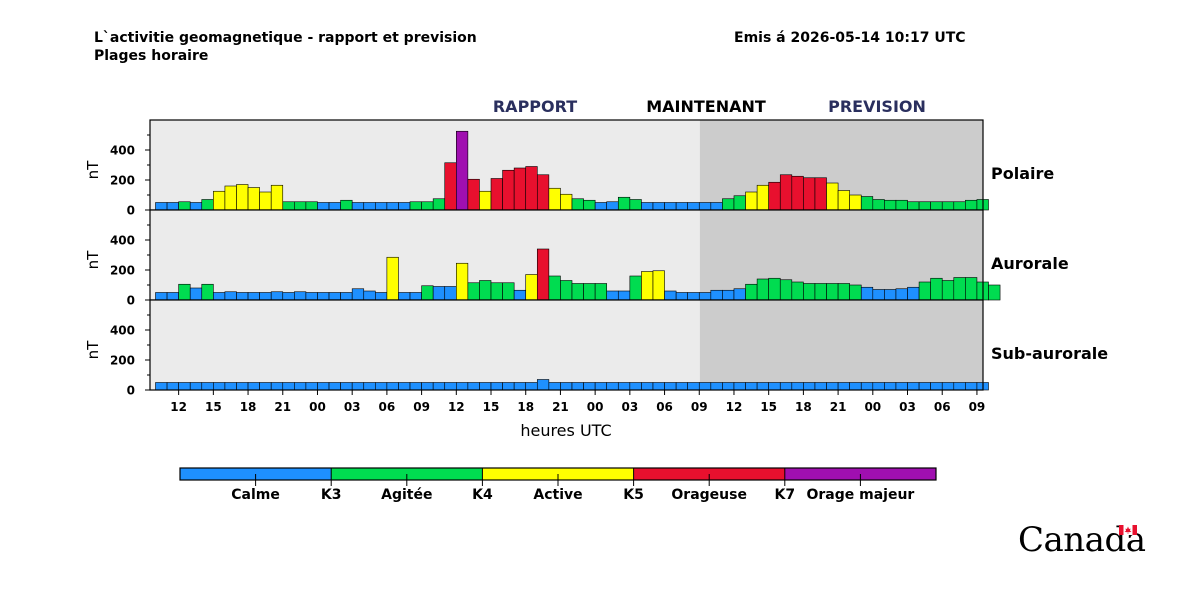  I want to click on y-axis-label-sub-aurorale: nT, so click(93, 350).